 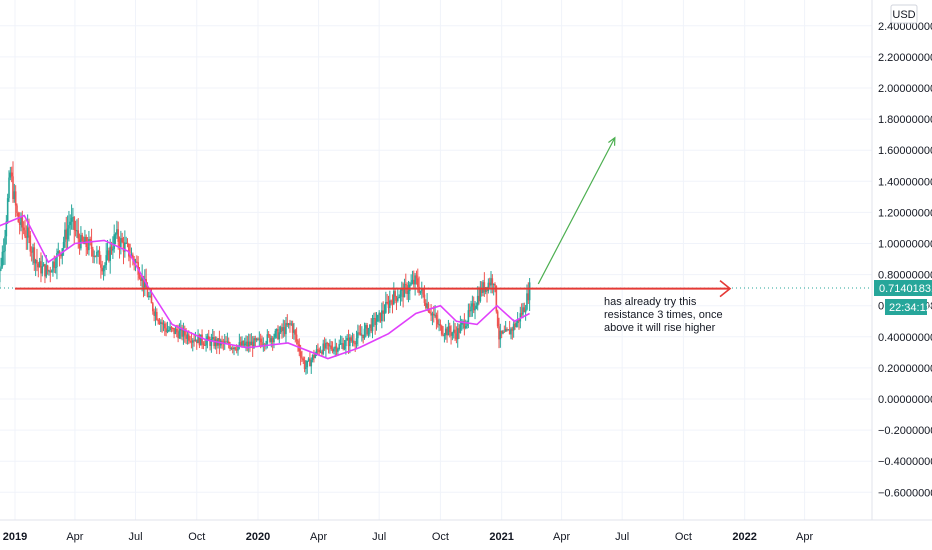 I want to click on resistance-line, so click(x=373, y=288).